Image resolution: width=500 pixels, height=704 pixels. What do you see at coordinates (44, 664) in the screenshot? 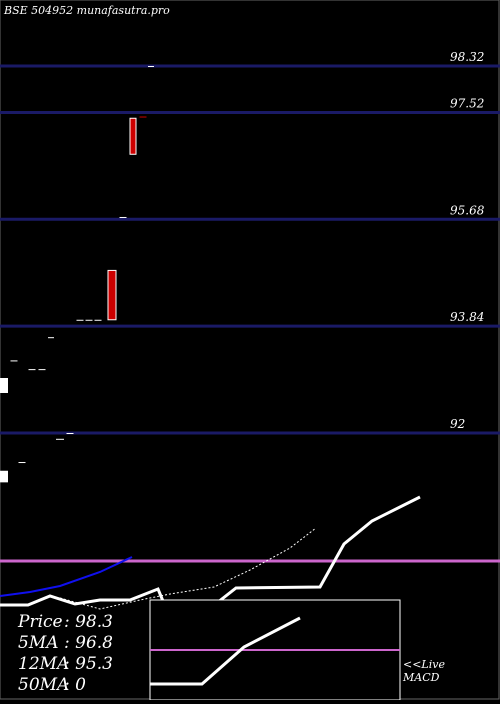
I see `ma12-label: 12MA` at bounding box center [44, 664].